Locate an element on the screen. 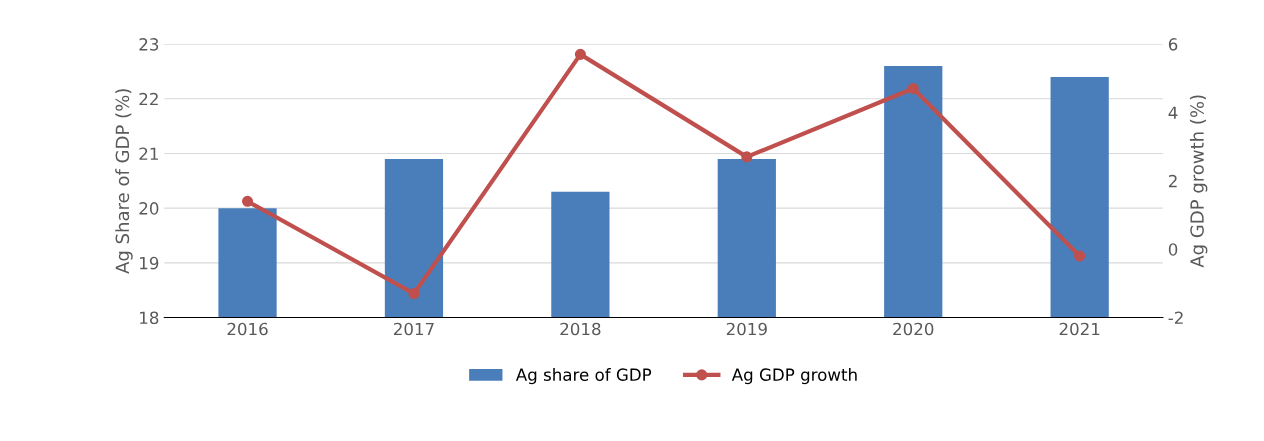 The height and width of the screenshot is (441, 1264). y-tick-label: 21 is located at coordinates (148, 153).